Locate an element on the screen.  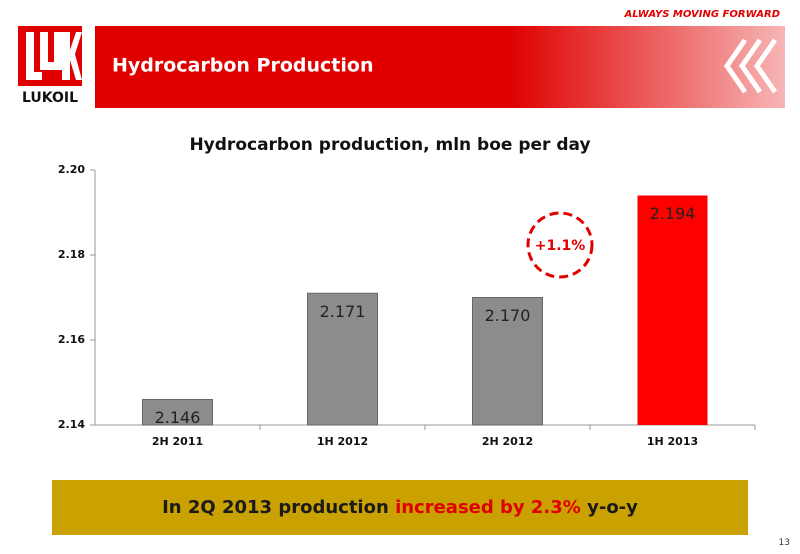
value-label: 2.170 is located at coordinates (508, 315).